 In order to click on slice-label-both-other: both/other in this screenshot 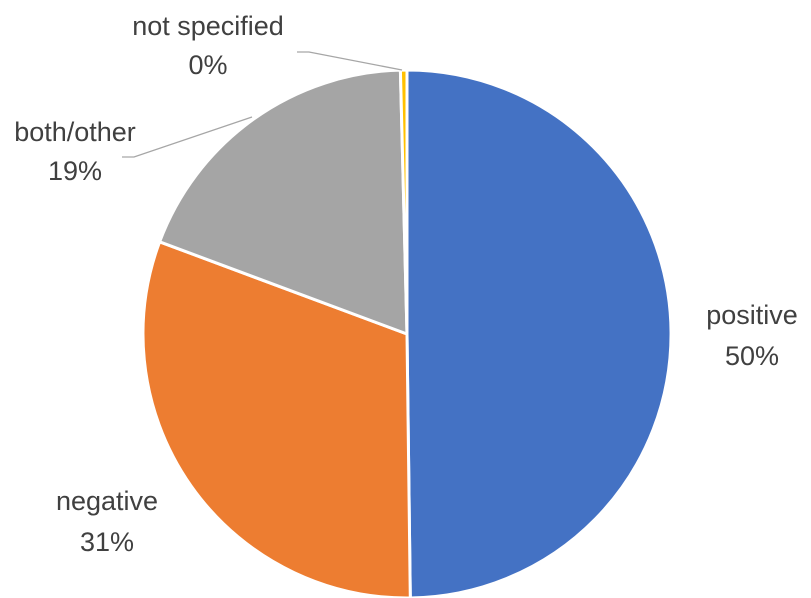, I will do `click(75, 132)`.